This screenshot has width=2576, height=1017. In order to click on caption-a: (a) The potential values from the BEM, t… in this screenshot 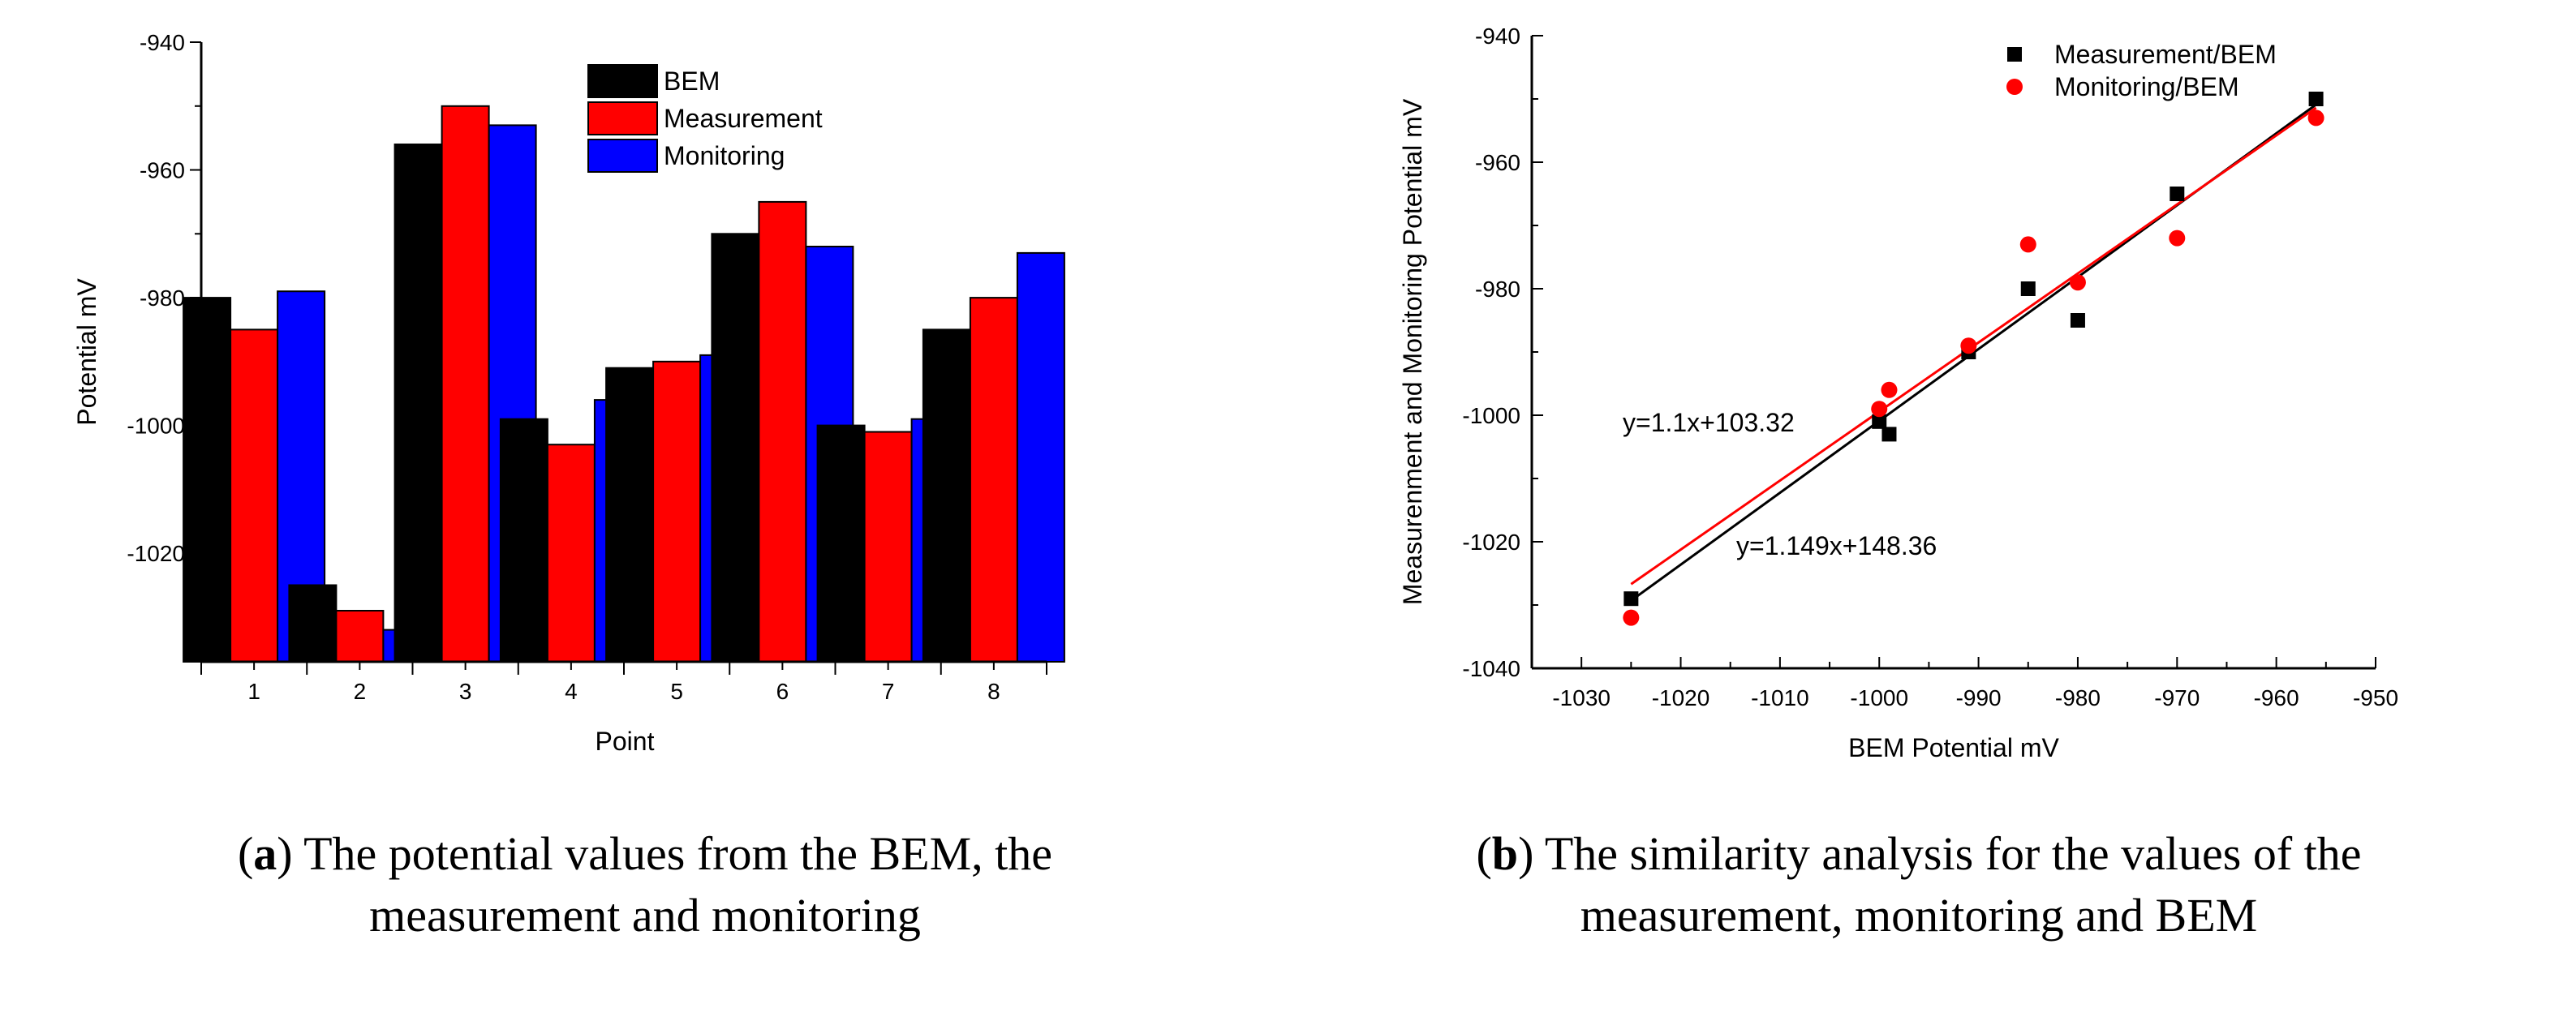, I will do `click(645, 884)`.